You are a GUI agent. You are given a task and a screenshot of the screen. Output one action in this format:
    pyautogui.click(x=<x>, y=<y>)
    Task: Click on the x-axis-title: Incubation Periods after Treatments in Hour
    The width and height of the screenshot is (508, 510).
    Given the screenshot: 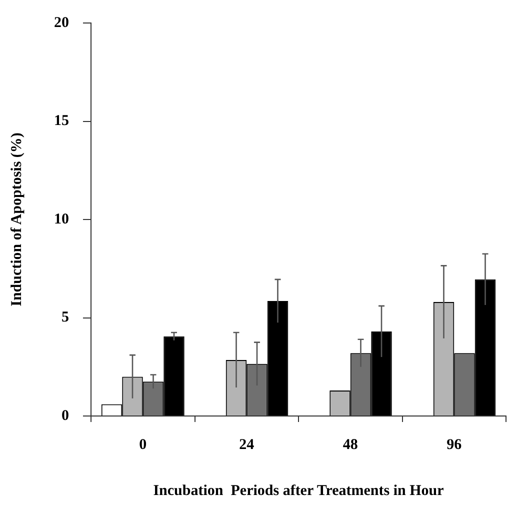 What is the action you would take?
    pyautogui.click(x=298, y=490)
    